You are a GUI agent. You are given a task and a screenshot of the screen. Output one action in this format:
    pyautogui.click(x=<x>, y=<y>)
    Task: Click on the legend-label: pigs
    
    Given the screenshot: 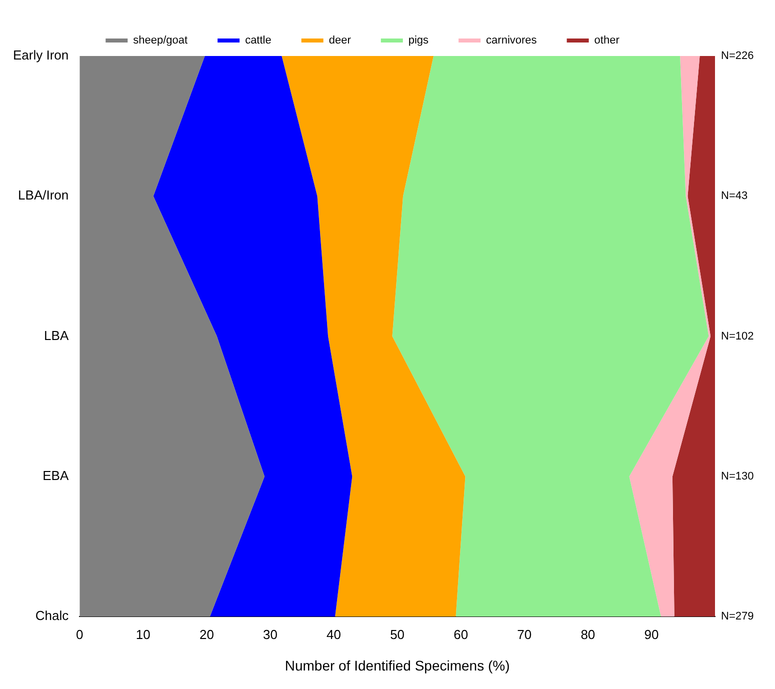 What is the action you would take?
    pyautogui.click(x=419, y=40)
    